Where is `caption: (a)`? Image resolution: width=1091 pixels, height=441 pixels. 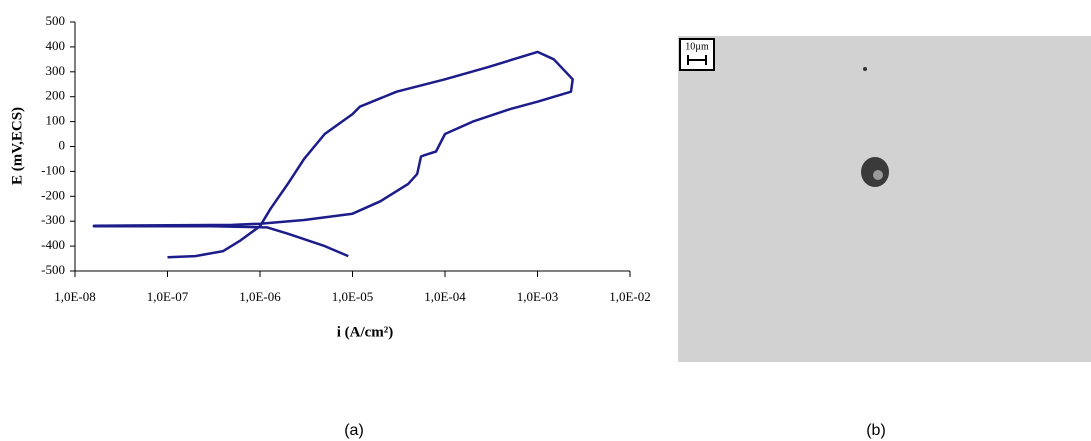
caption: (a) is located at coordinates (354, 430).